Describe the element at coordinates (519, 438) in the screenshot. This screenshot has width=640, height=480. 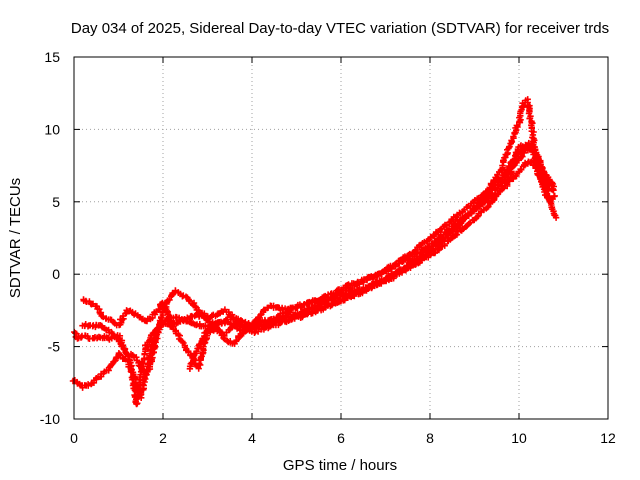
I see `x-tick-label: 10` at that location.